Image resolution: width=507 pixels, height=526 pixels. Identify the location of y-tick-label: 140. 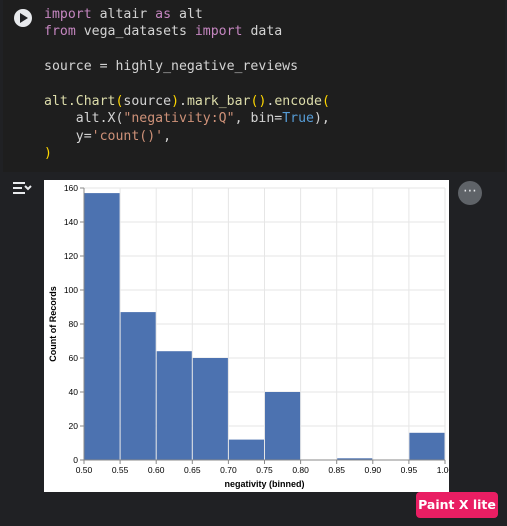
(71, 222).